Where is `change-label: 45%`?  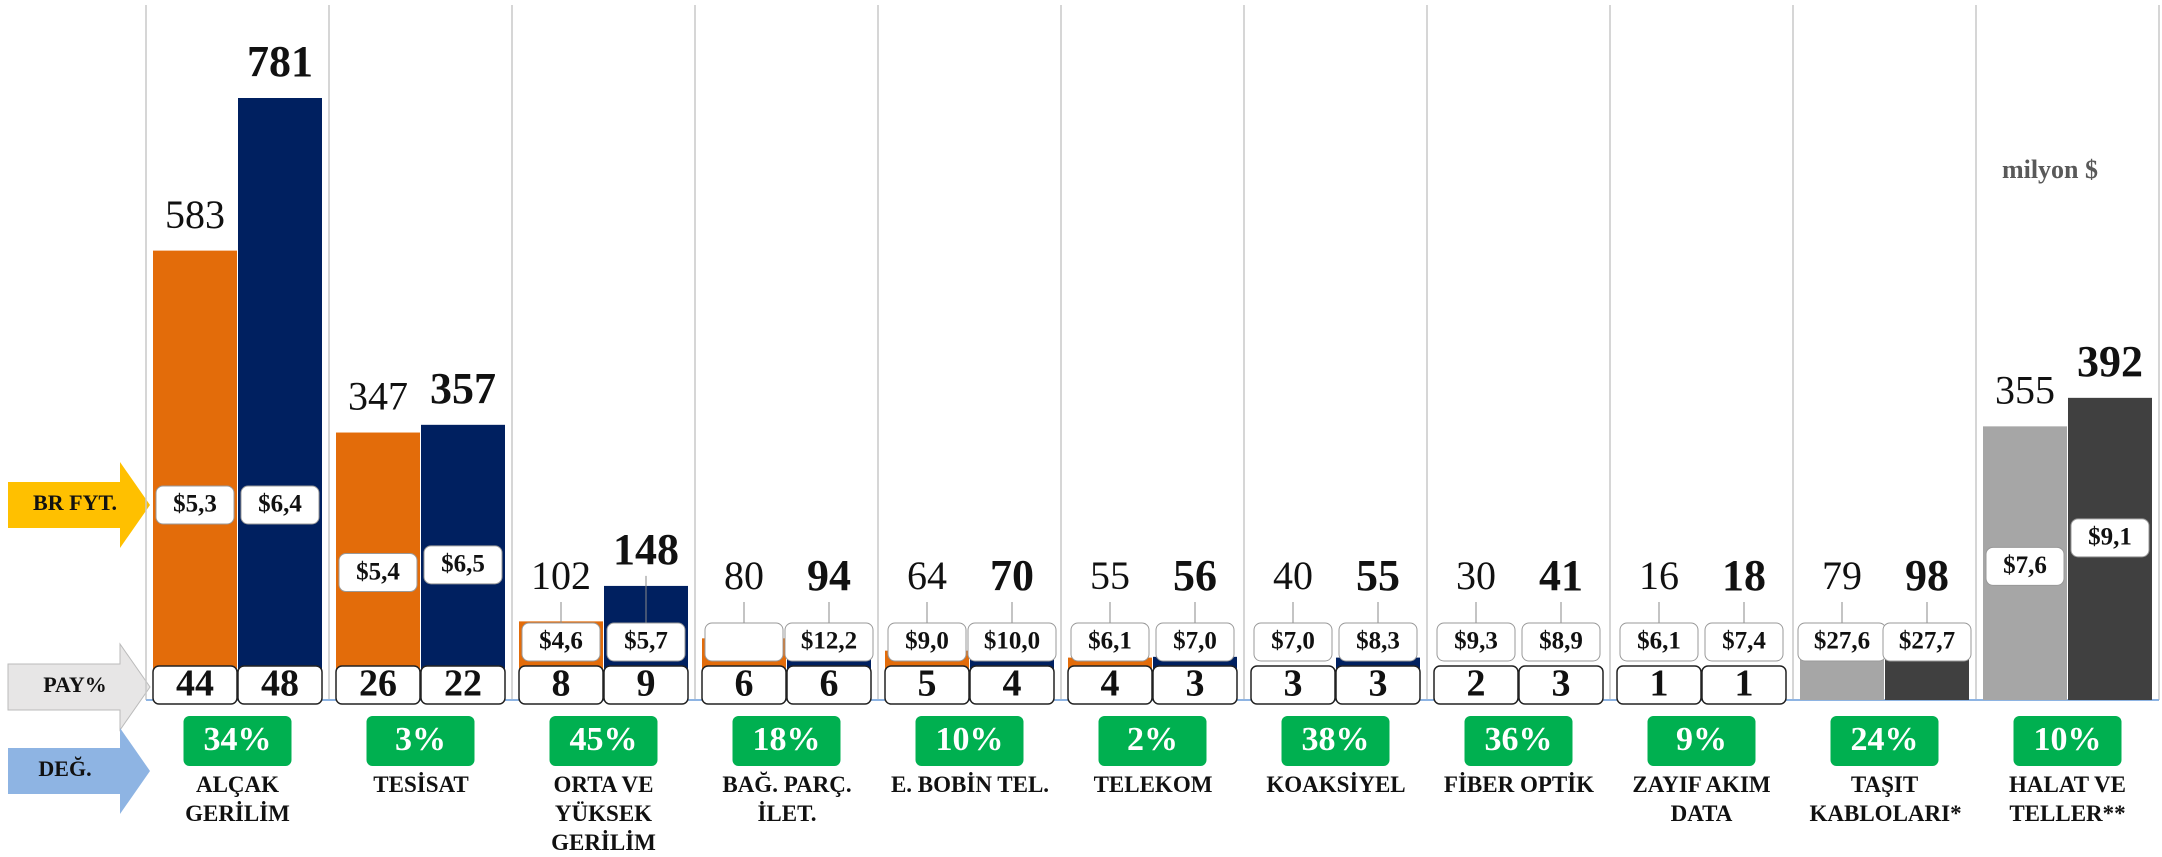 change-label: 45% is located at coordinates (604, 739).